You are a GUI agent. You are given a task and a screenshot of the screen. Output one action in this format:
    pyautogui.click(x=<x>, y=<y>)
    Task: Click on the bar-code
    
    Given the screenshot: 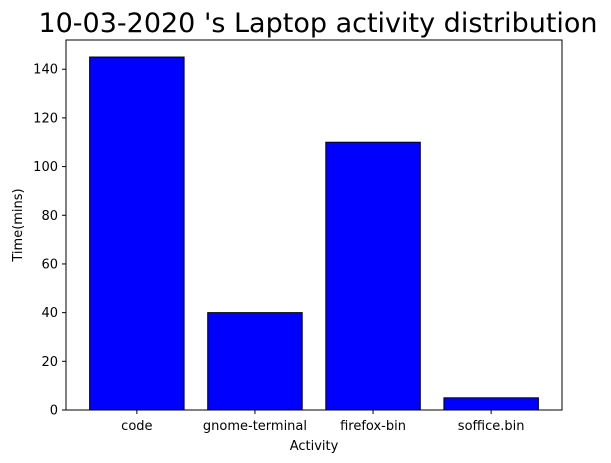 What is the action you would take?
    pyautogui.click(x=137, y=233)
    